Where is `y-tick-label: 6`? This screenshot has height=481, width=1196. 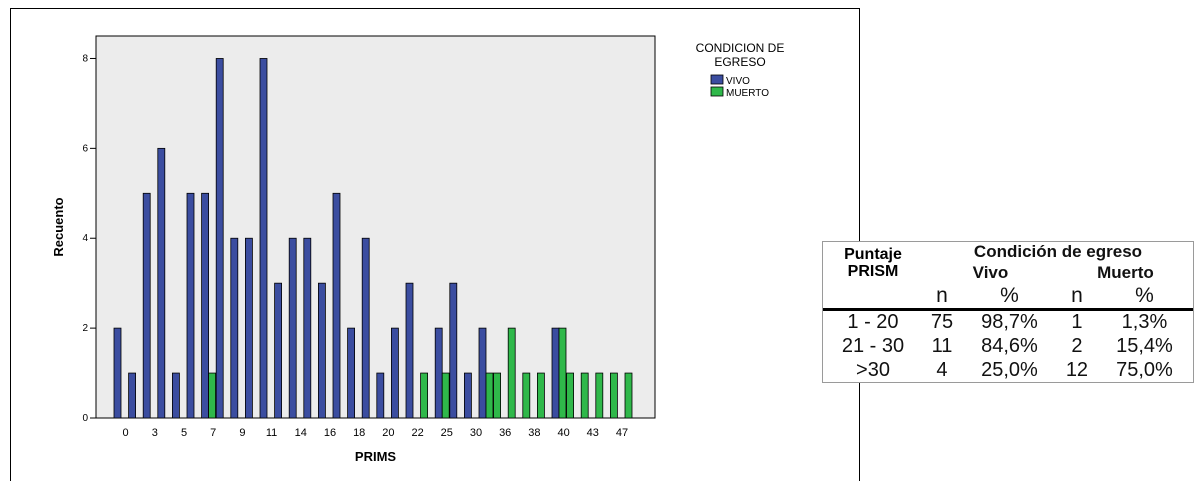
y-tick-label: 6 is located at coordinates (85, 148).